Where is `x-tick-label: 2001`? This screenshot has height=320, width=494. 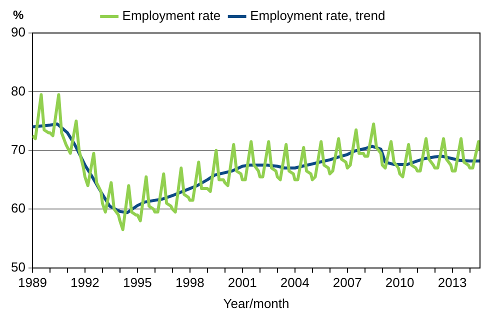
x-tick-label: 2001 is located at coordinates (242, 282).